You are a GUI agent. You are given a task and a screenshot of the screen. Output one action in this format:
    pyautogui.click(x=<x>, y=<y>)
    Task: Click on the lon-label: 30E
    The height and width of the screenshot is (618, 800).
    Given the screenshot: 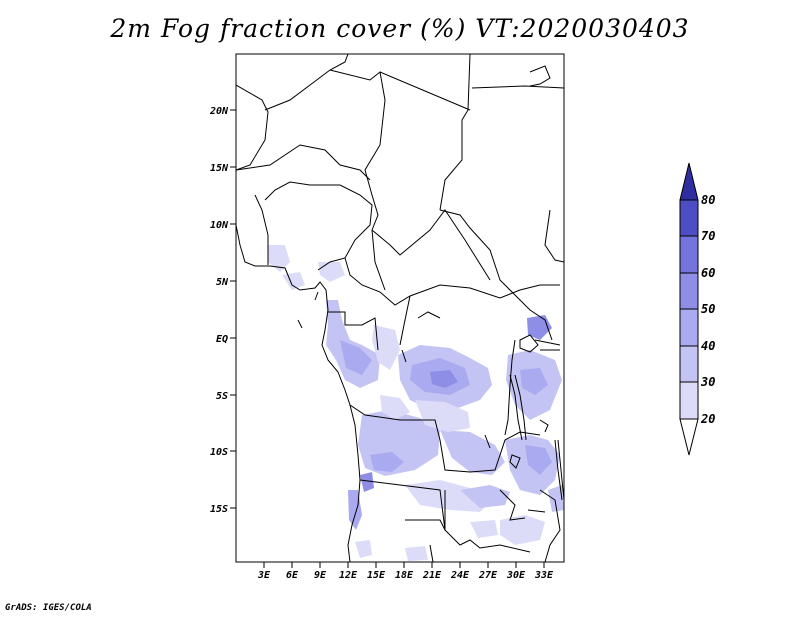 What is the action you would take?
    pyautogui.click(x=516, y=575)
    